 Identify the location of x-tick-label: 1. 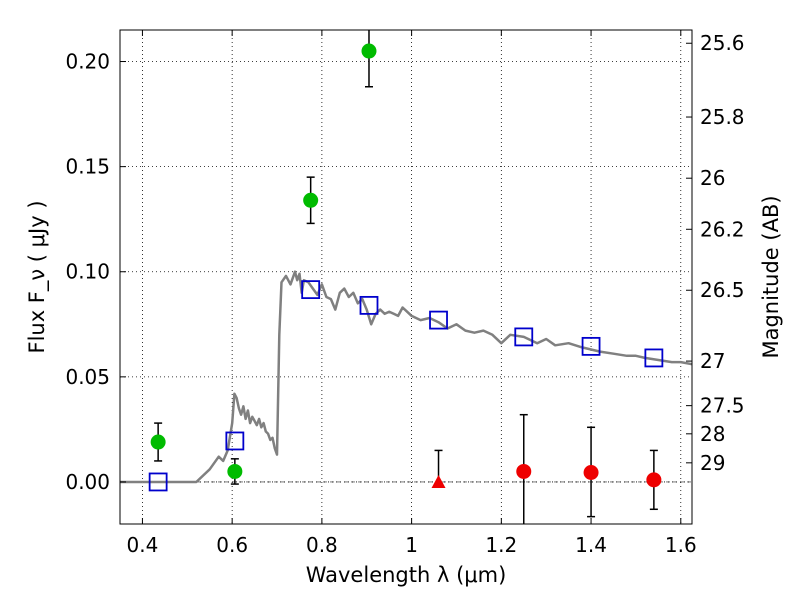
(411, 545).